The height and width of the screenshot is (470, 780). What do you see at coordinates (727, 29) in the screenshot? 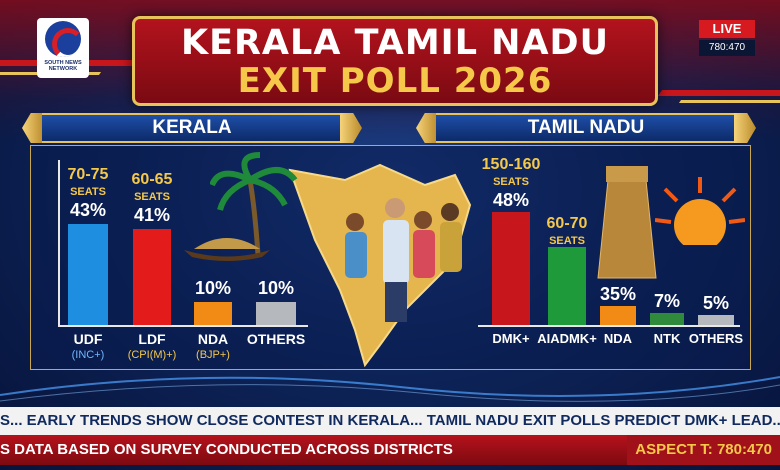
I see `live-badge: LIVE` at bounding box center [727, 29].